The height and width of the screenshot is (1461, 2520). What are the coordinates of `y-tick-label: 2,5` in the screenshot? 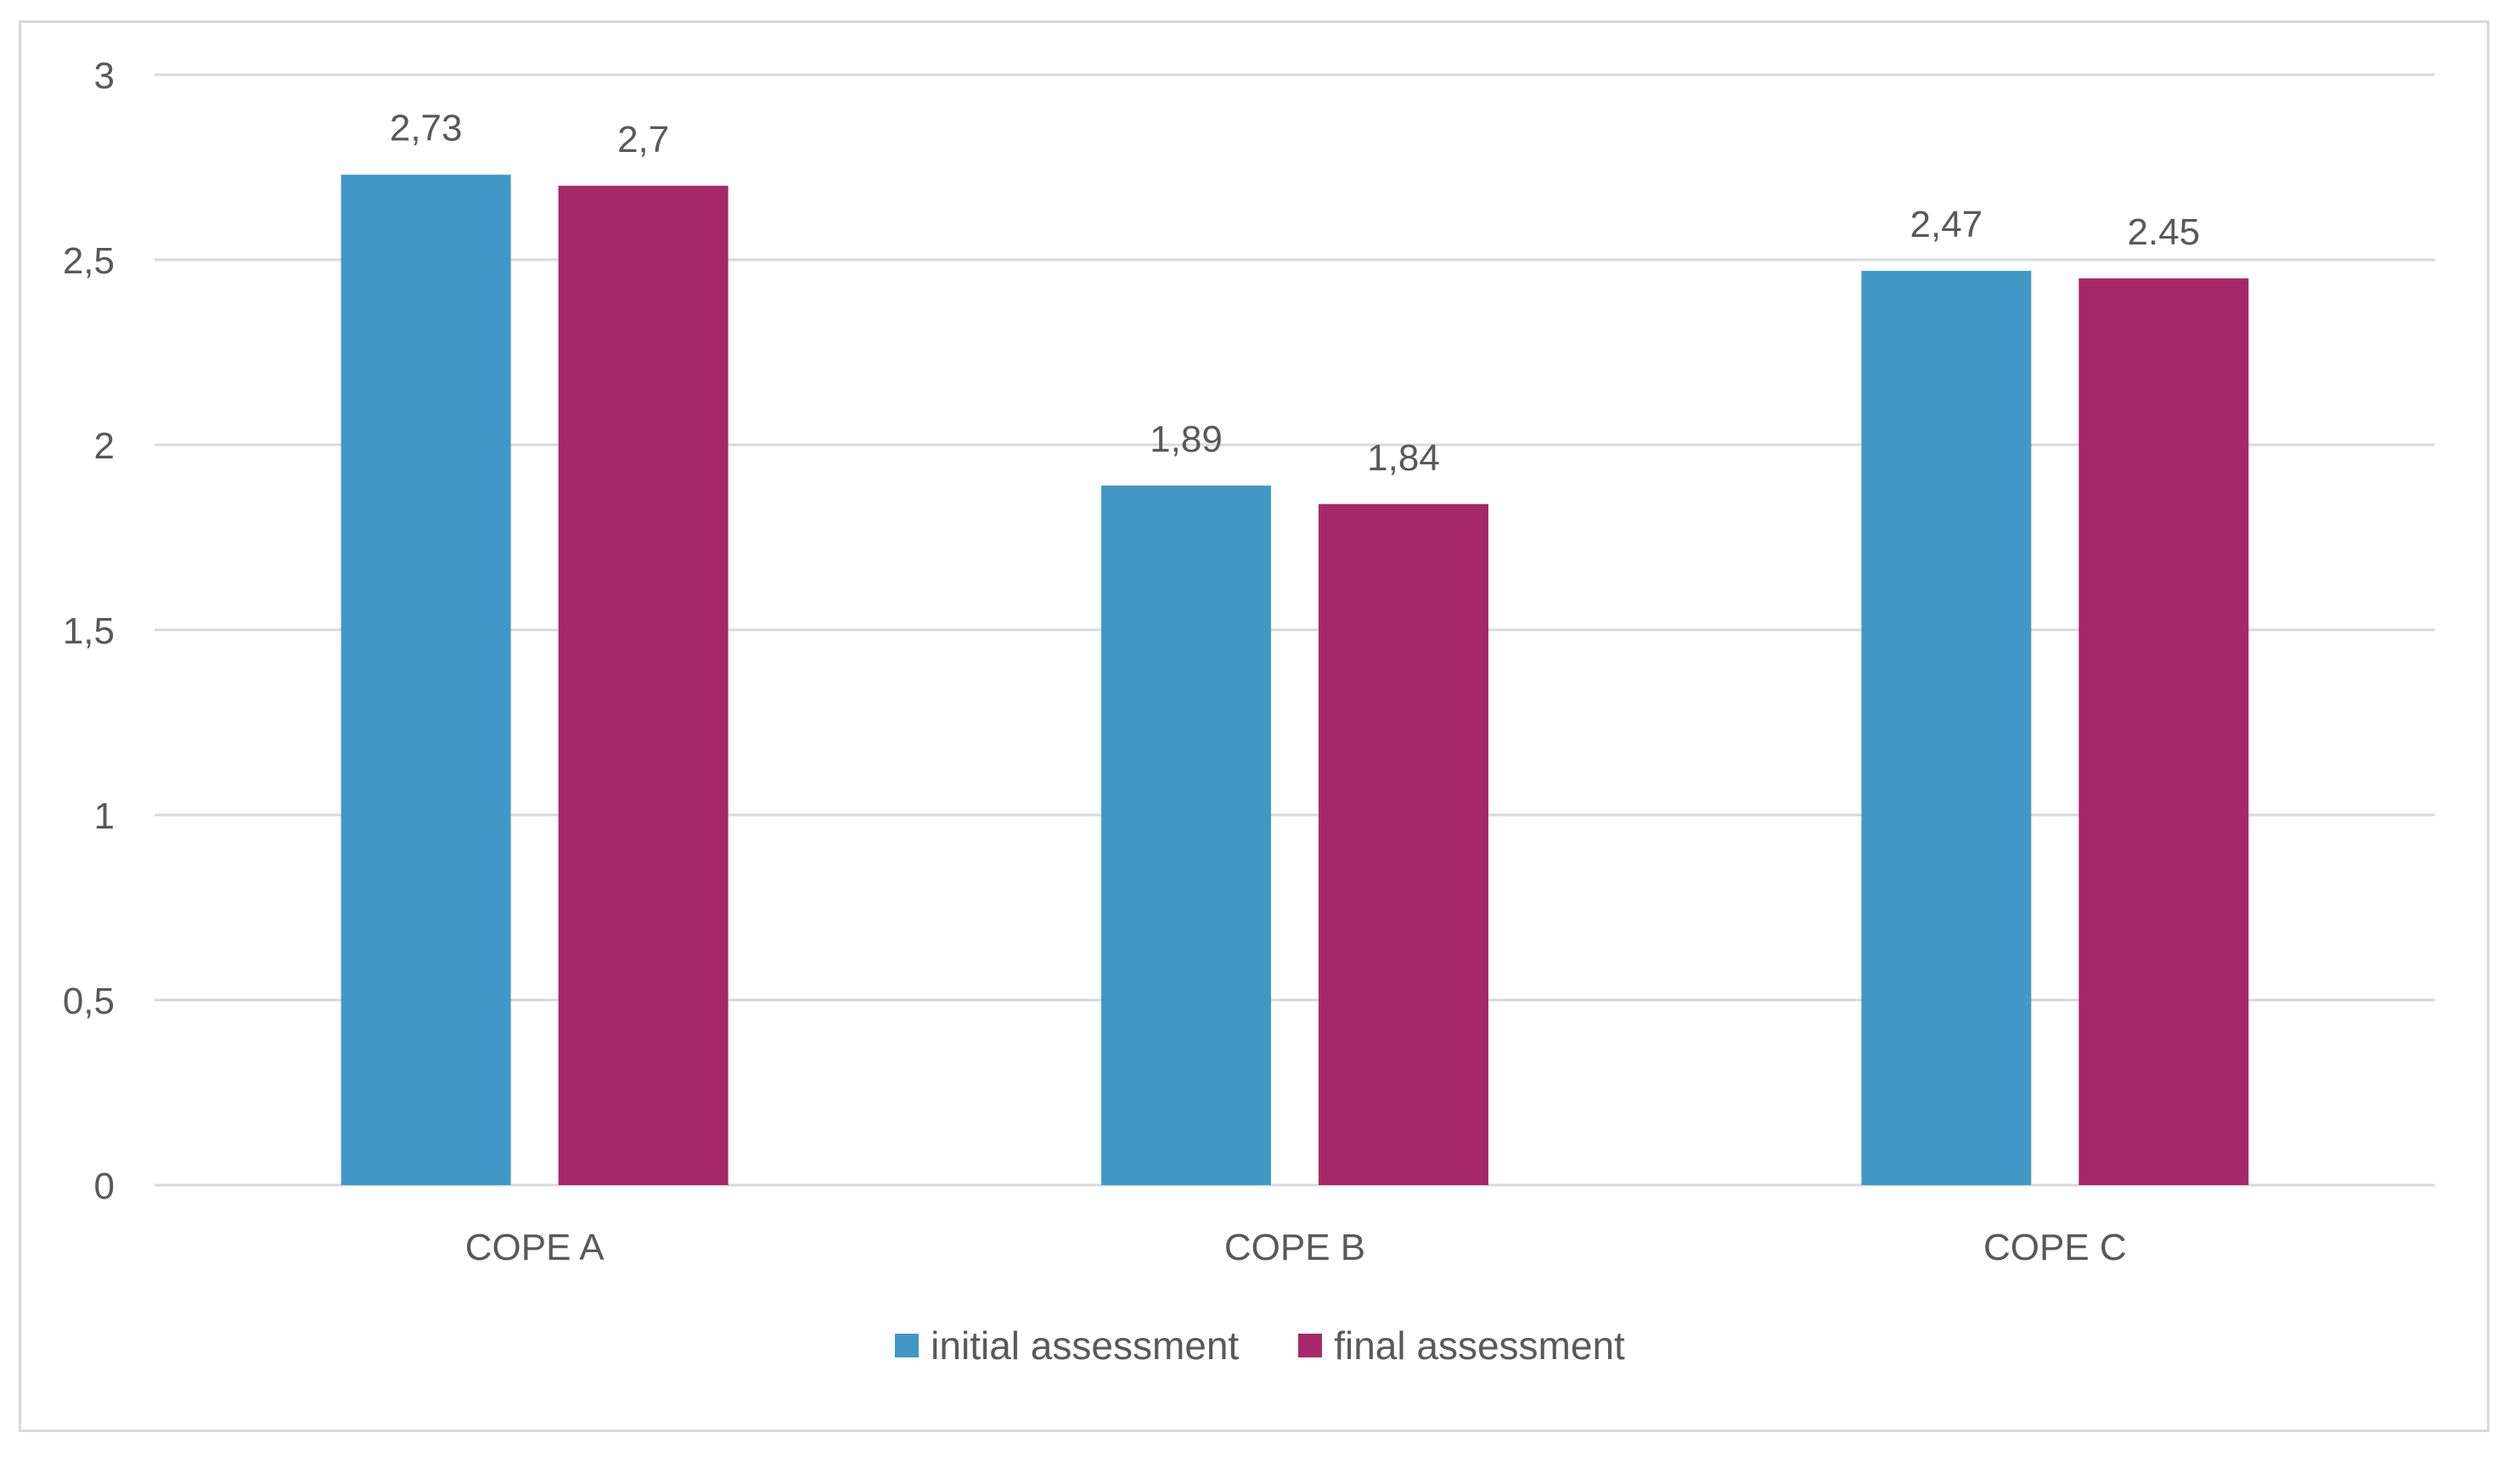 It's located at (89, 261).